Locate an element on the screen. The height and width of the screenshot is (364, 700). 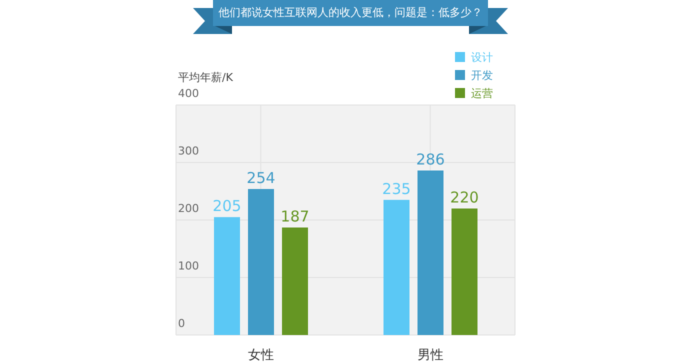
data-label: 220 is located at coordinates (464, 197).